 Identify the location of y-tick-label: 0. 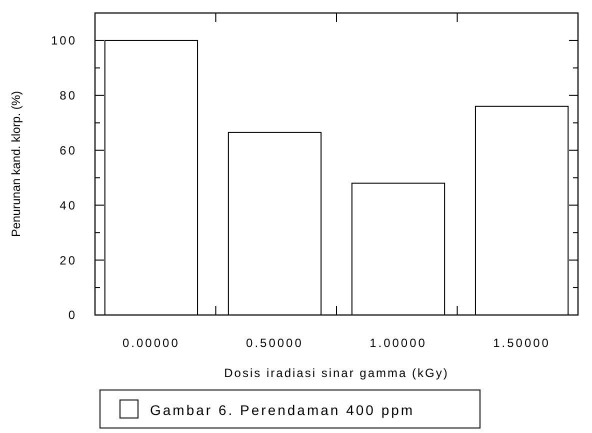
(72, 315).